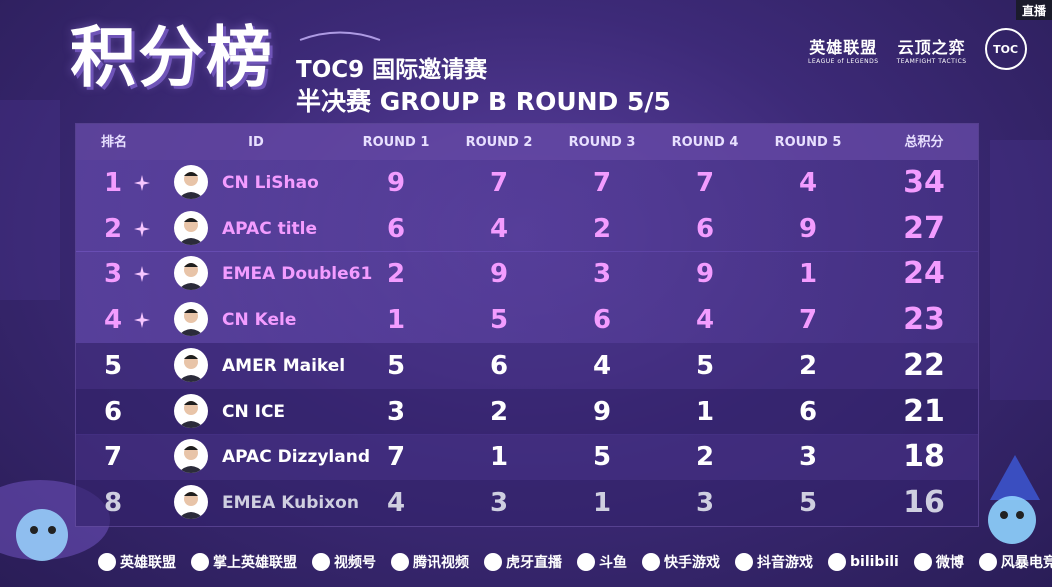 This screenshot has height=587, width=1052. Describe the element at coordinates (113, 274) in the screenshot. I see `rank-value: 3` at that location.